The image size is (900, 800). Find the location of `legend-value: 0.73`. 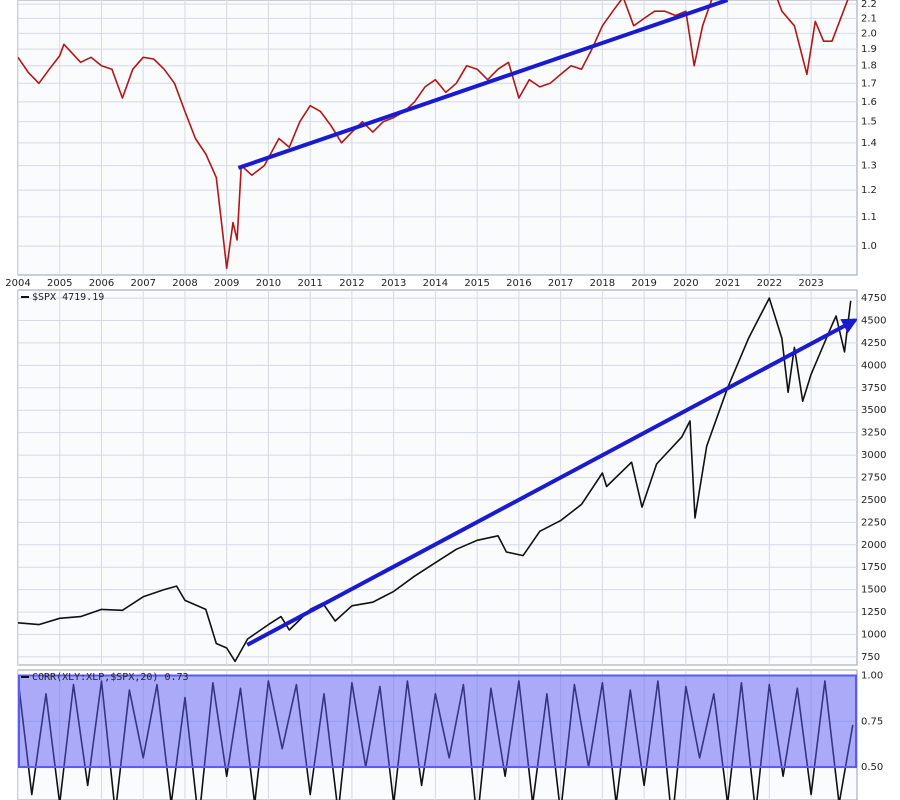

legend-value: 0.73 is located at coordinates (176, 677).